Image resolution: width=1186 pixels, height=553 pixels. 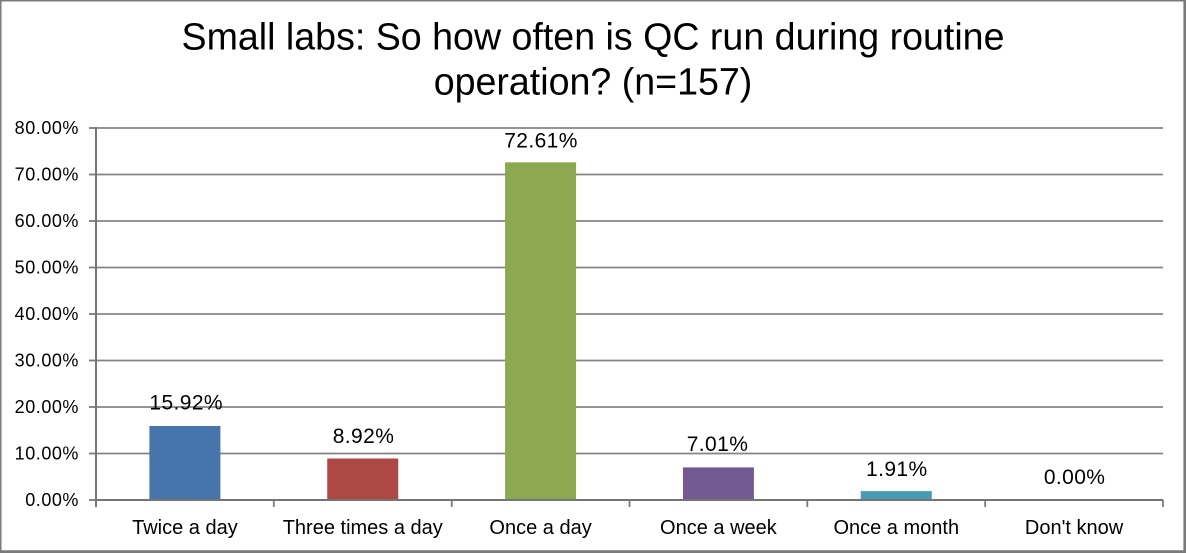 What do you see at coordinates (593, 82) in the screenshot?
I see `svg-text: operation? (n=157)` at bounding box center [593, 82].